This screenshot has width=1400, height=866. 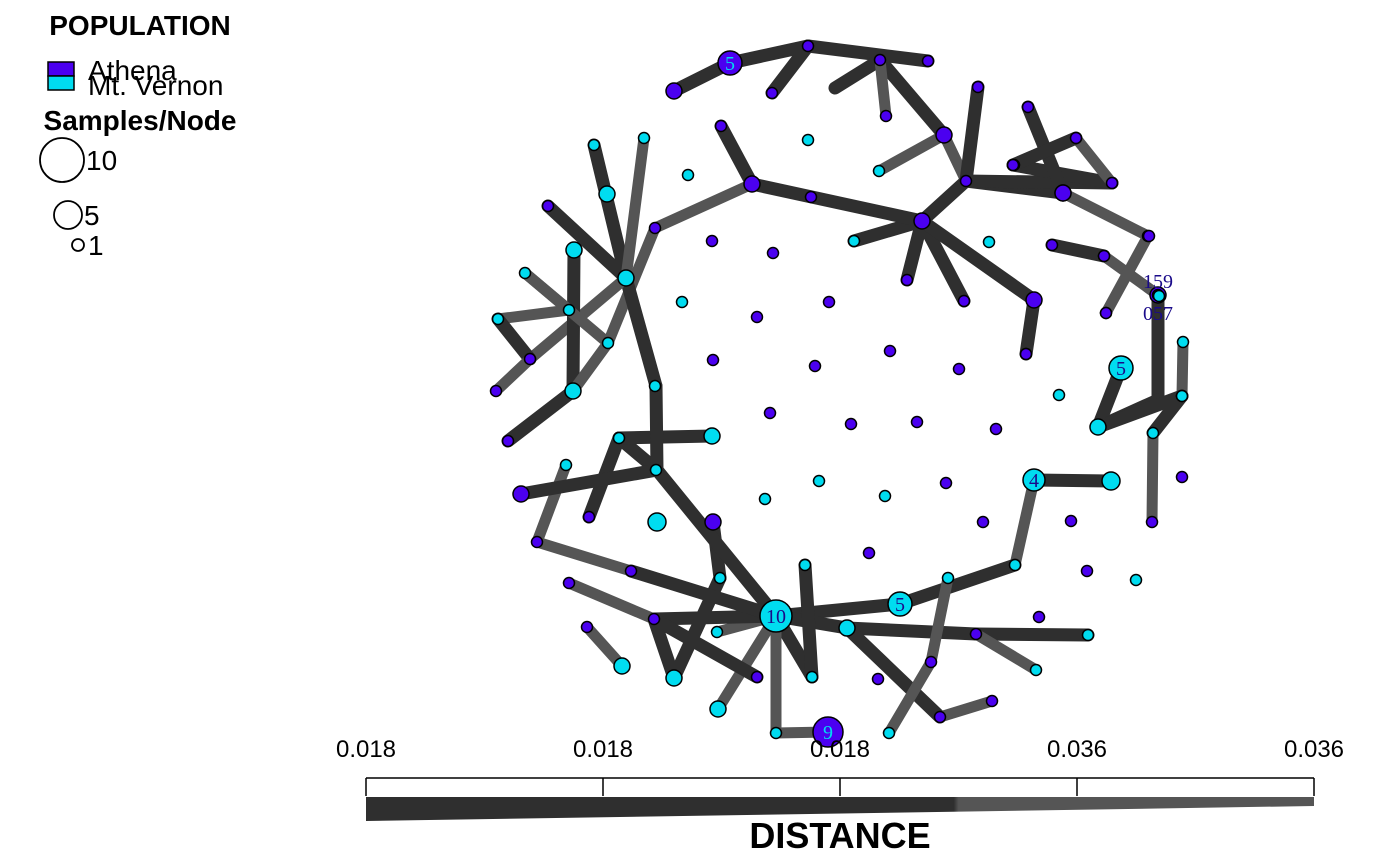 What do you see at coordinates (840, 796) in the screenshot?
I see `distance-scale: 0.018 0.018 0.018 0.036 0.036 DISTANCE` at bounding box center [840, 796].